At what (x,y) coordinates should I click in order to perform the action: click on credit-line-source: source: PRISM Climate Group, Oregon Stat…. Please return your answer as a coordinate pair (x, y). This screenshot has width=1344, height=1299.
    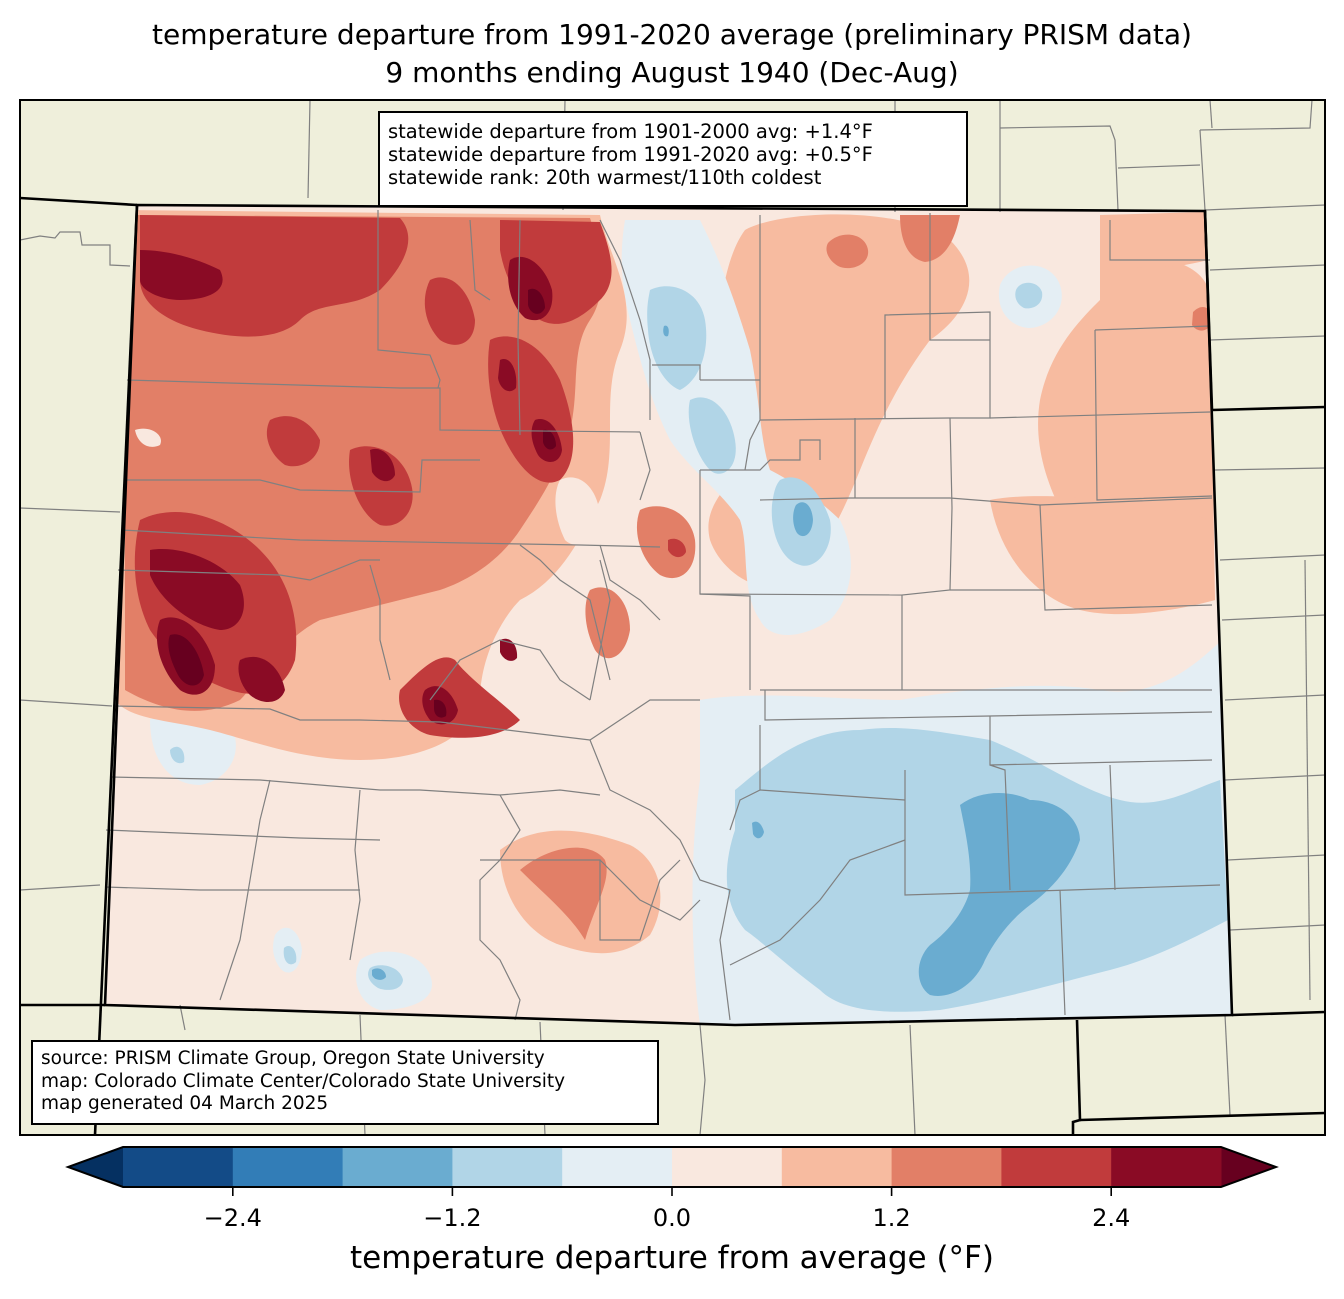
    Looking at the image, I should click on (293, 1058).